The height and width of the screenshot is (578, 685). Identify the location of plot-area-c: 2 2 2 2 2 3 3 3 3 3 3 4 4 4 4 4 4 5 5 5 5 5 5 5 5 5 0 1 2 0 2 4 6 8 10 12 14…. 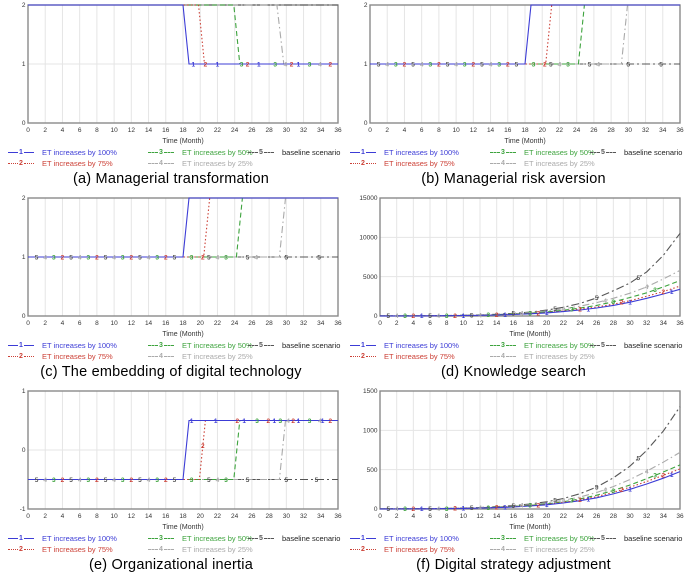
(171, 266).